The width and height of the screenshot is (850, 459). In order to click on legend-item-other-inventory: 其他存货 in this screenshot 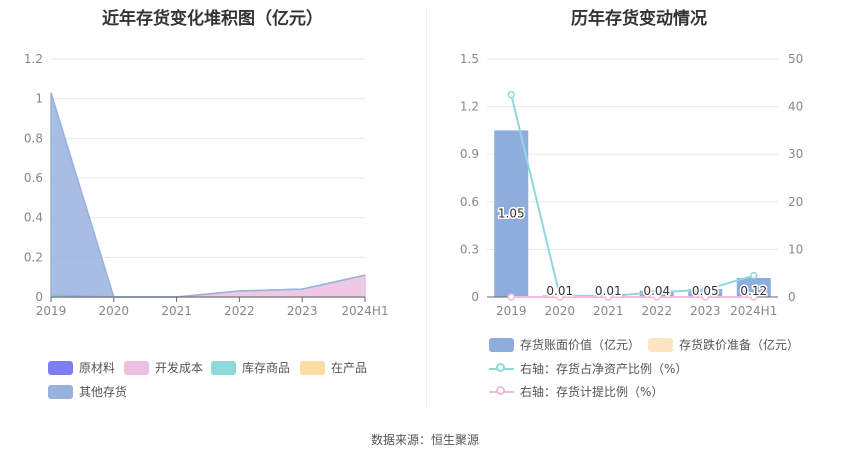, I will do `click(87, 391)`.